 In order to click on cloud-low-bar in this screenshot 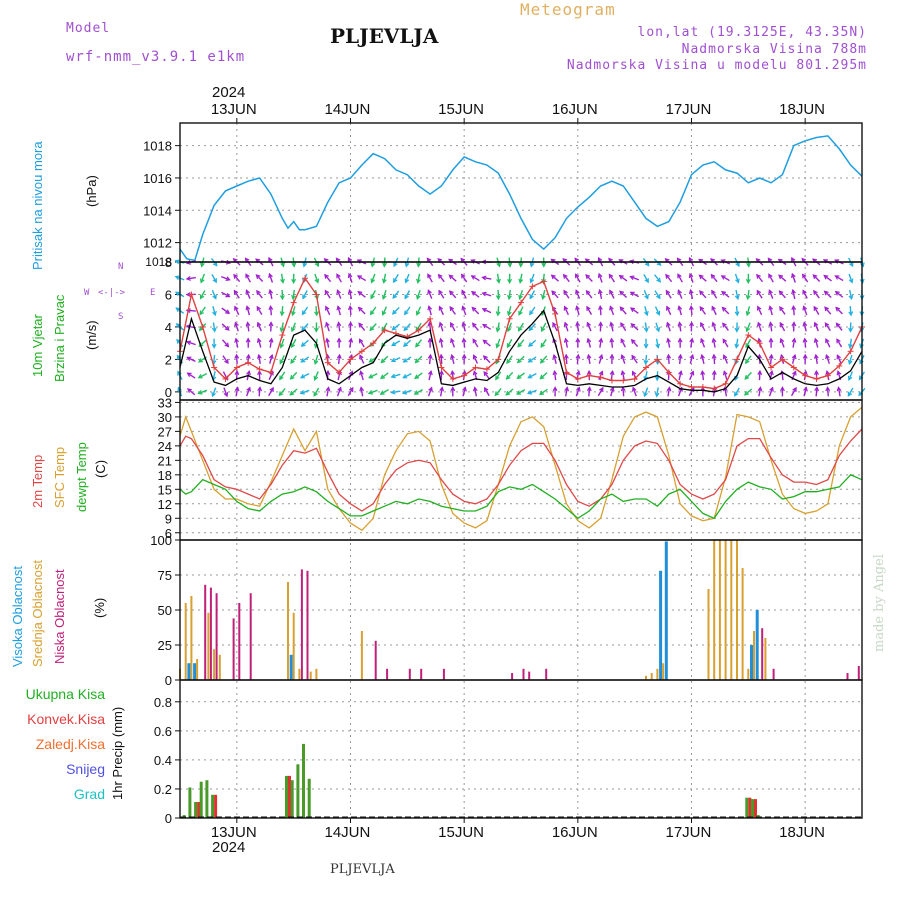, I will do `click(409, 674)`.